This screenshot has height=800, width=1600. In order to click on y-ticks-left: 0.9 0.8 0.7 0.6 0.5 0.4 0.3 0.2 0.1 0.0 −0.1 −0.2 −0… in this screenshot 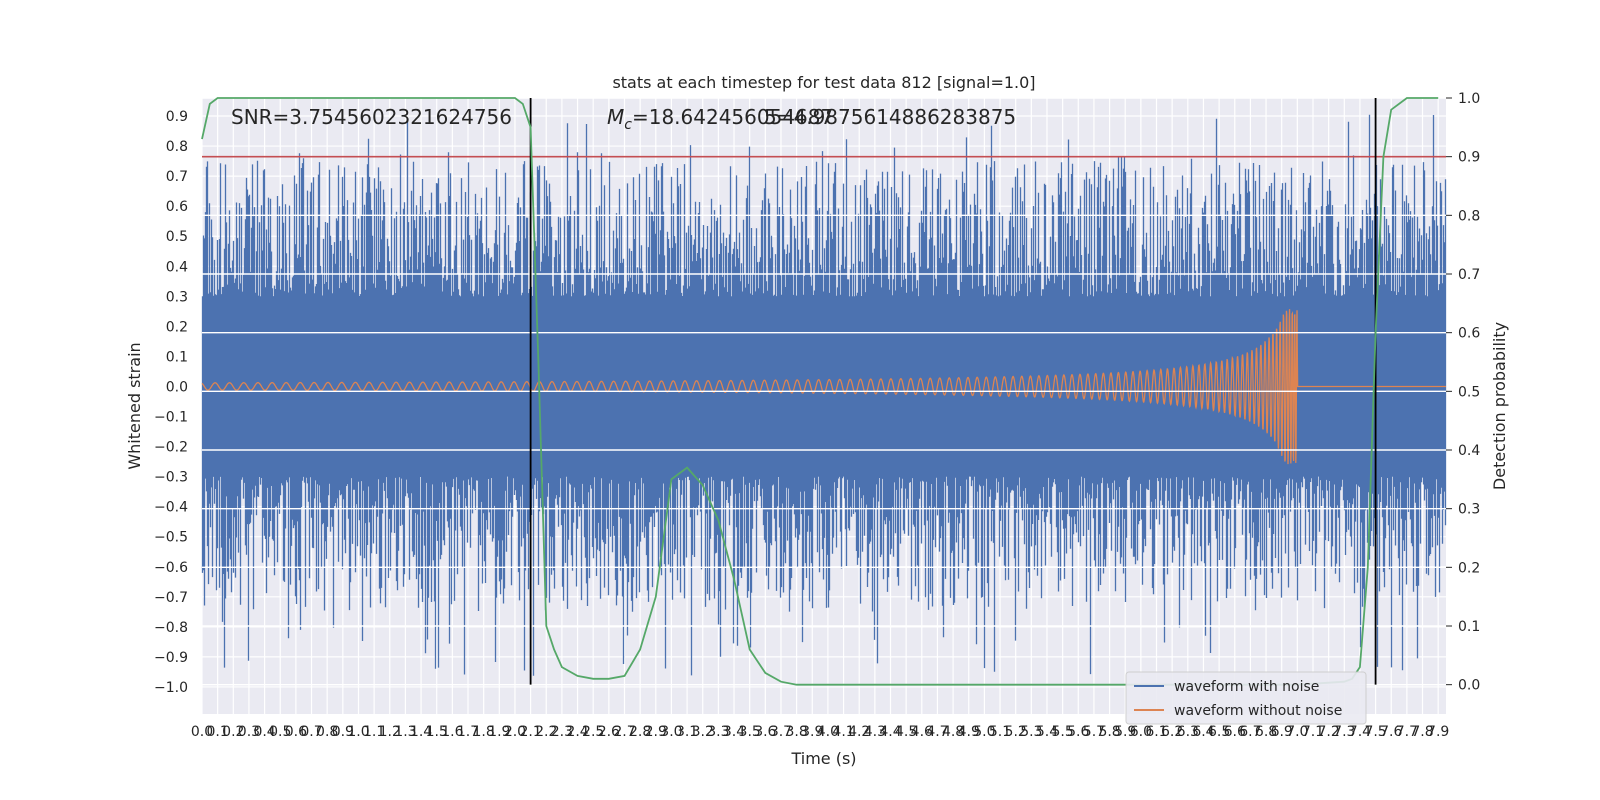, I will do `click(171, 402)`.